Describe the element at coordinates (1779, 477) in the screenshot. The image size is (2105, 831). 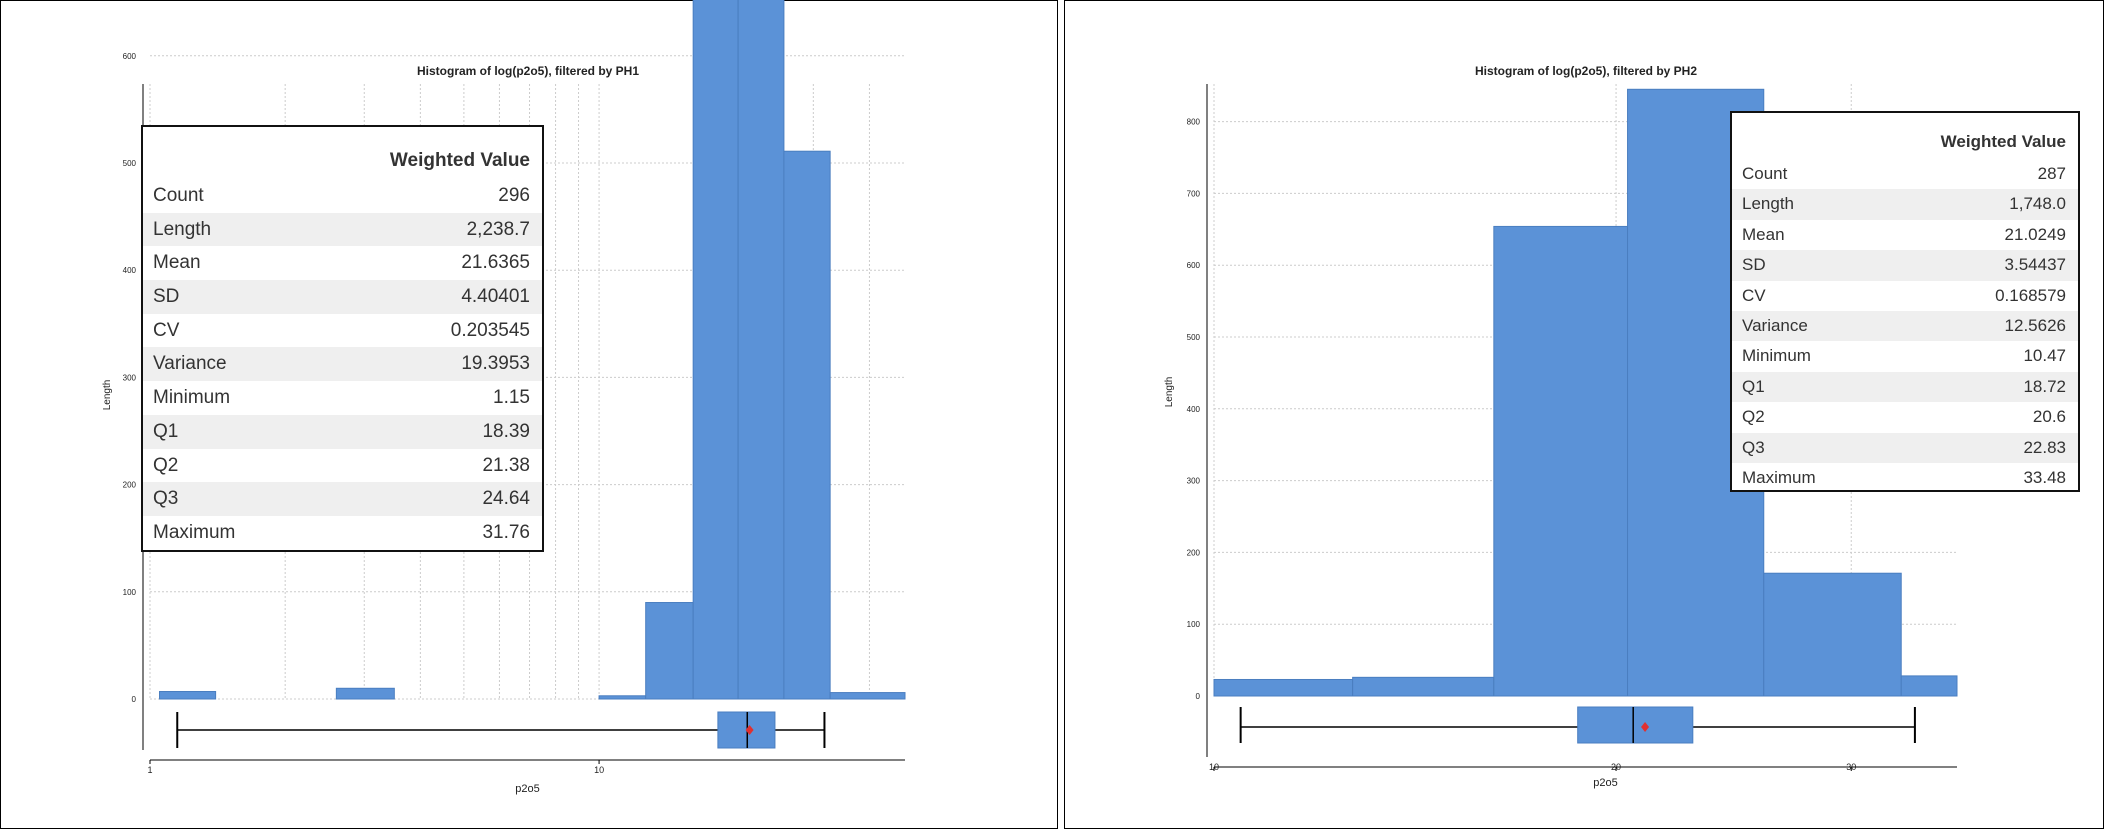
I see `stats-label: Maximum` at that location.